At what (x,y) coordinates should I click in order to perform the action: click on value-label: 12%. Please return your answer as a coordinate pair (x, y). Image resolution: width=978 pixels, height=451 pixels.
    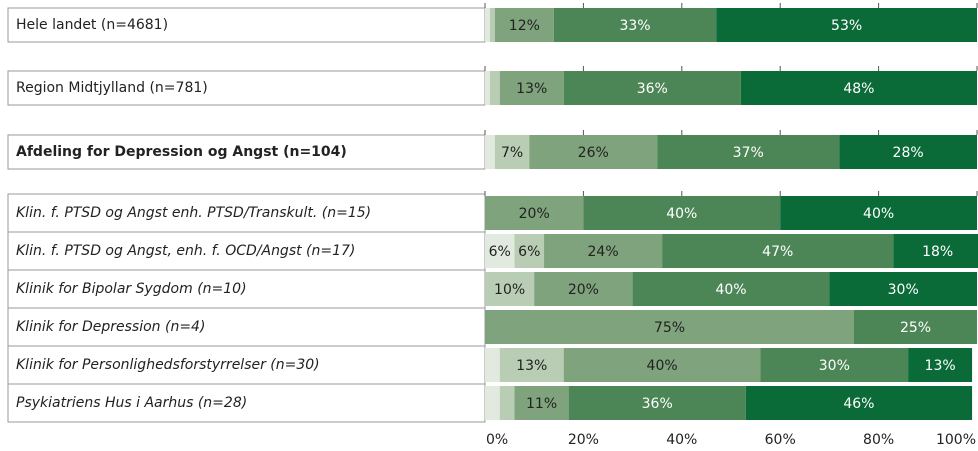
    Looking at the image, I should click on (524, 26).